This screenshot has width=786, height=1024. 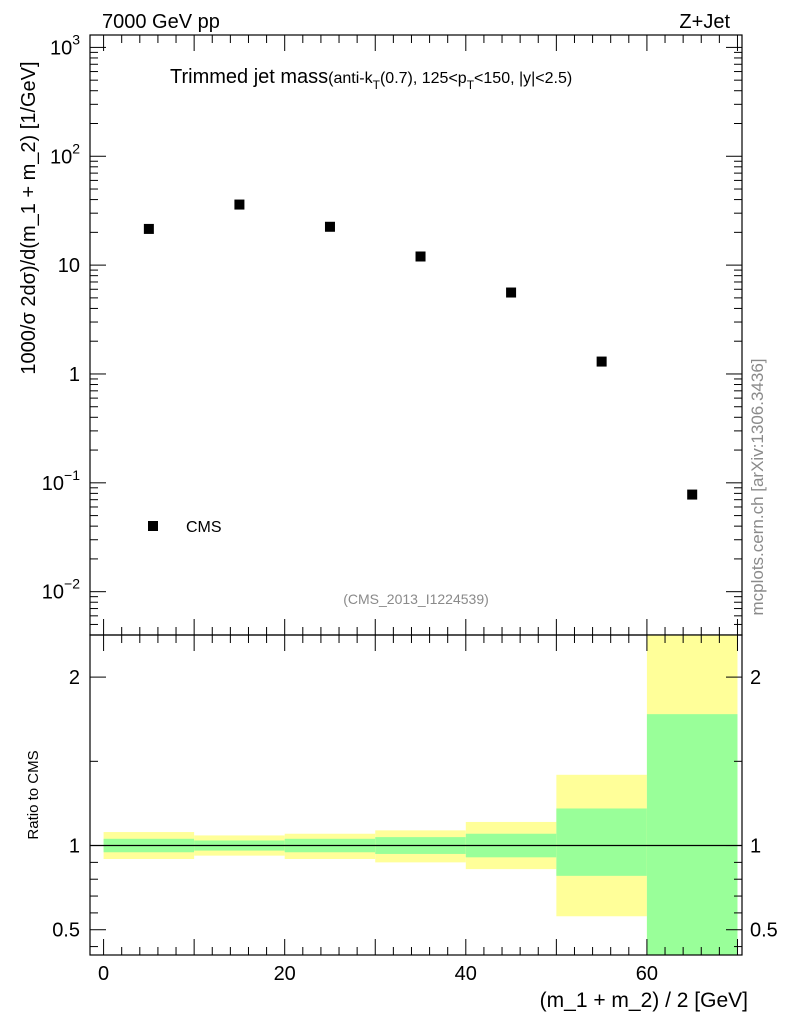 What do you see at coordinates (61, 481) in the screenshot?
I see `y-tick-label: 10⁻¹` at bounding box center [61, 481].